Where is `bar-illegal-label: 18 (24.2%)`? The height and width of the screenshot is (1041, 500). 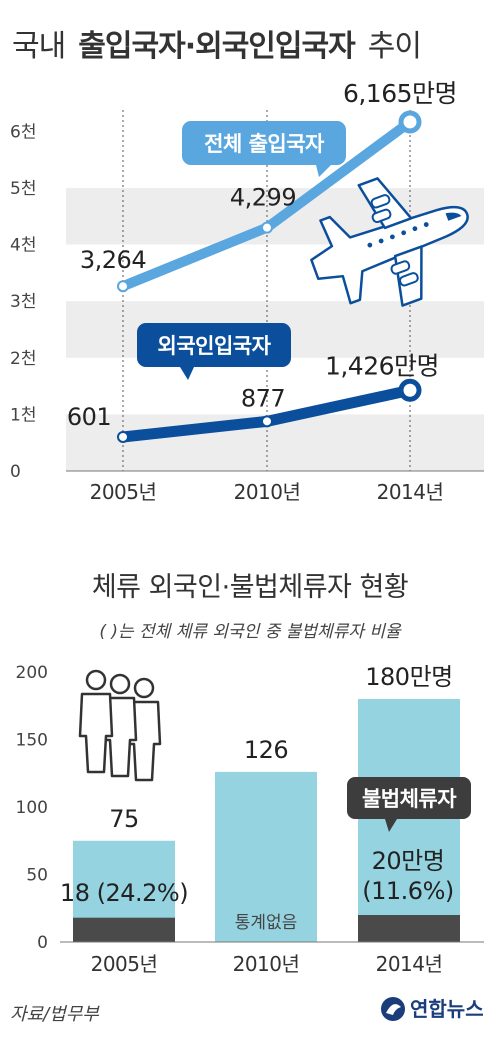 bar-illegal-label: 18 (24.2%) is located at coordinates (124, 893).